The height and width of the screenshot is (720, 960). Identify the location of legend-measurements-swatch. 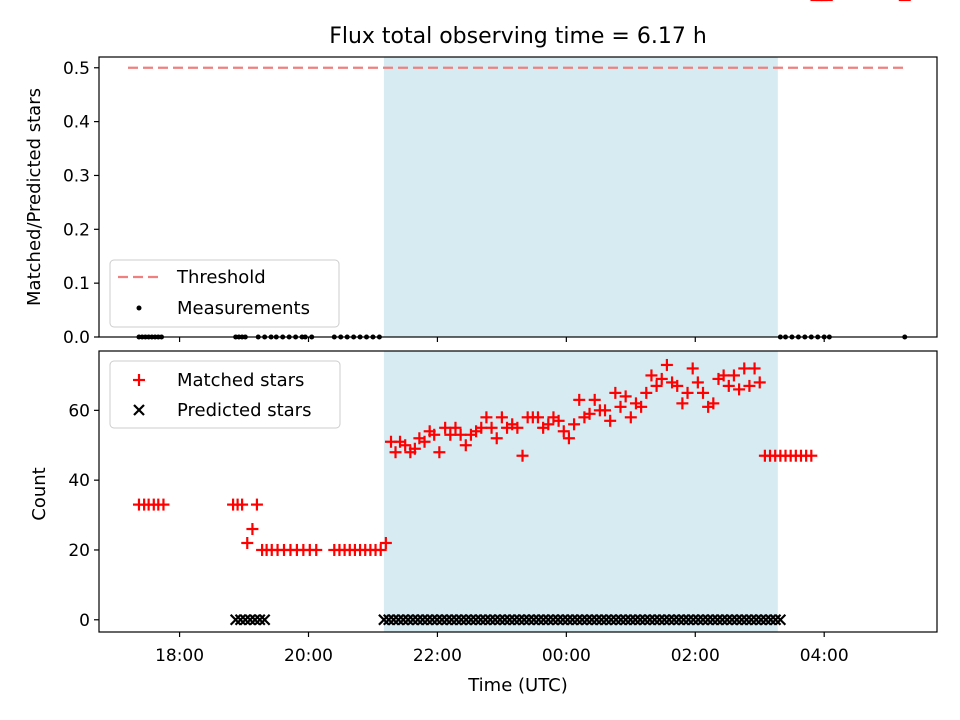
(139, 308).